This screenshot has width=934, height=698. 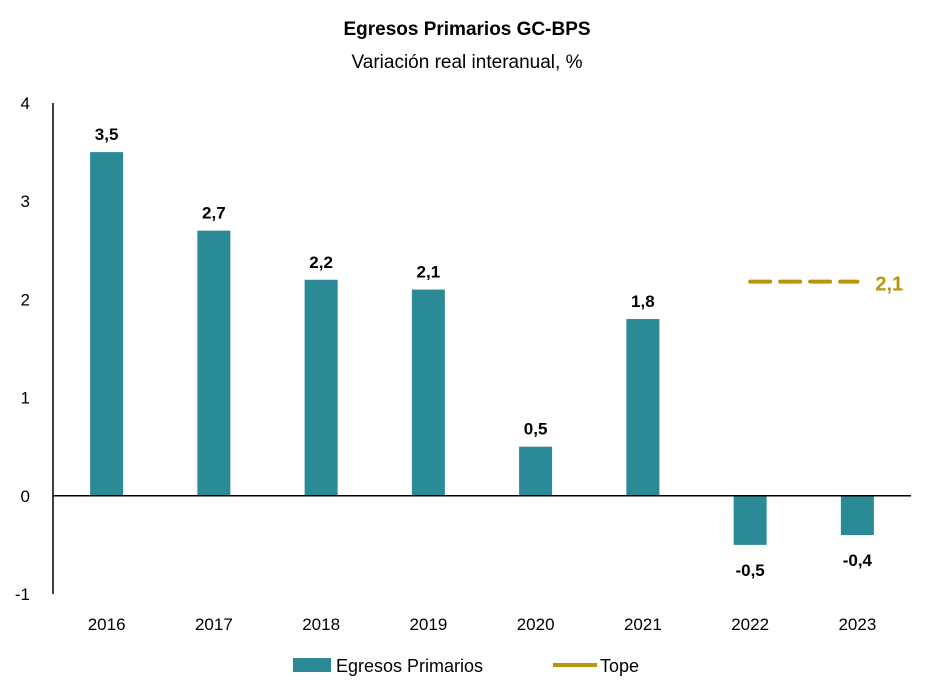 What do you see at coordinates (214, 624) in the screenshot?
I see `x-tick-label: 2017` at bounding box center [214, 624].